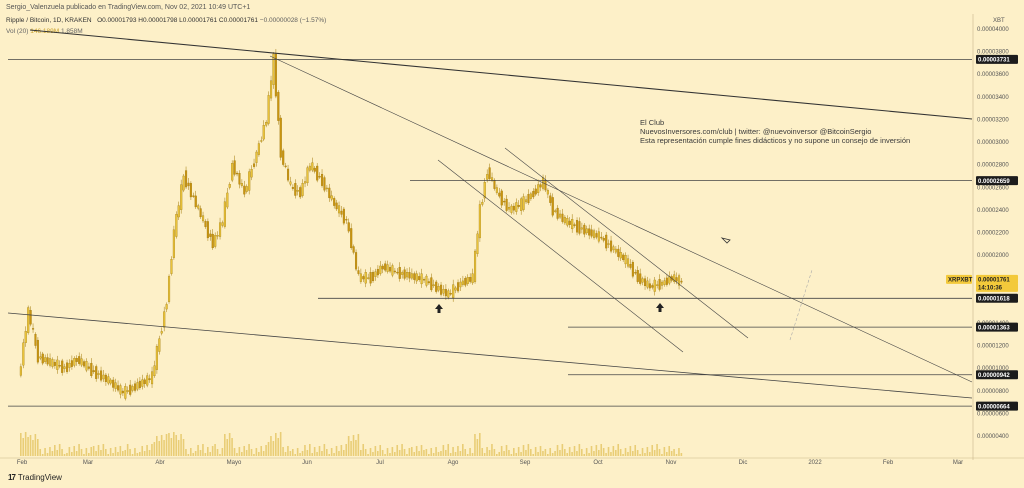 The image size is (1024, 488). I want to click on price-label-text: 14:10:36, so click(990, 289).